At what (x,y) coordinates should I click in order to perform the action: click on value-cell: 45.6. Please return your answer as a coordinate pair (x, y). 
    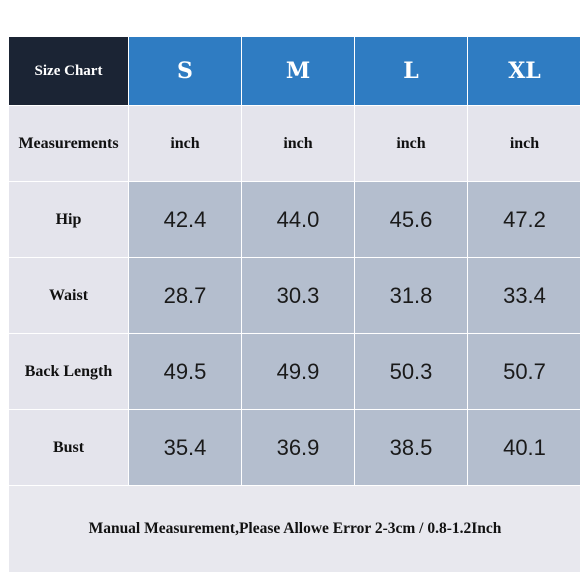
    Looking at the image, I should click on (411, 219).